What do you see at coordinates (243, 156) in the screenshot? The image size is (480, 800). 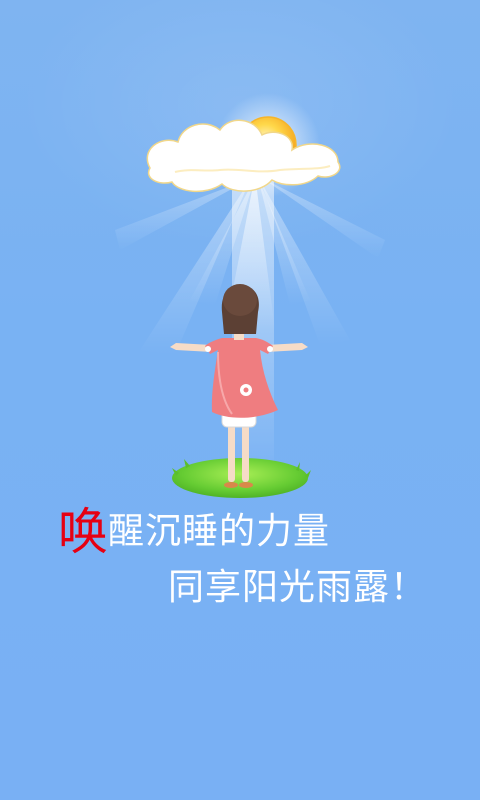 I see `cloud-icon` at bounding box center [243, 156].